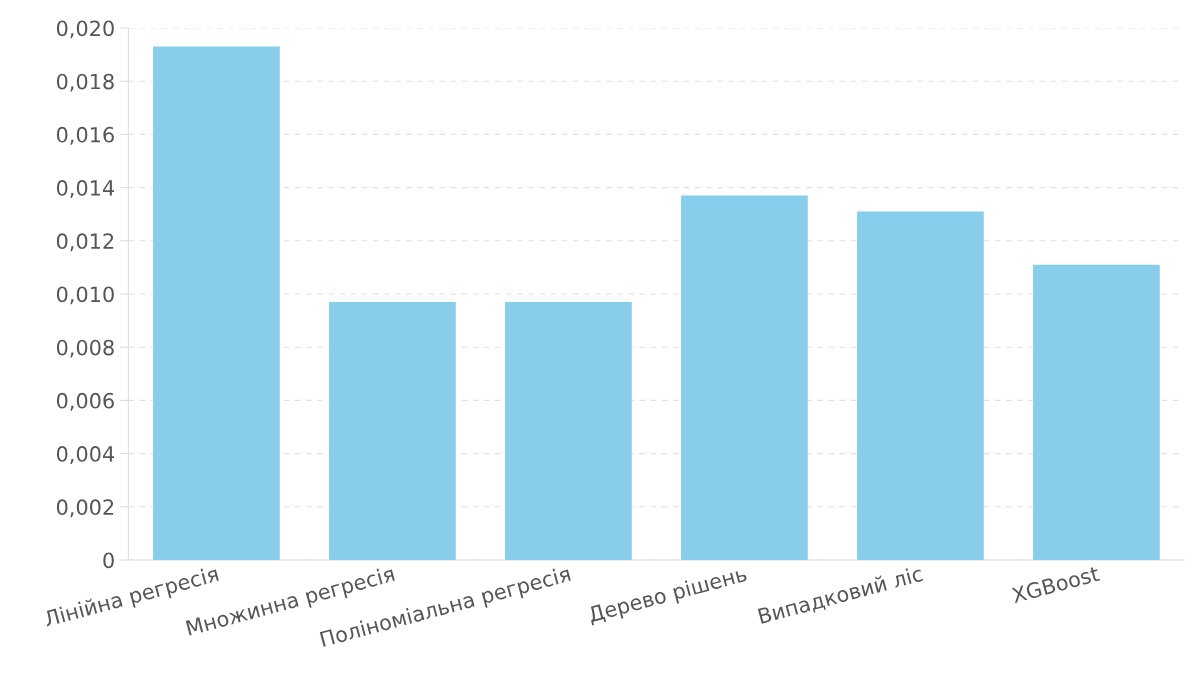  I want to click on y-tick-label: 0,014, so click(85, 189).